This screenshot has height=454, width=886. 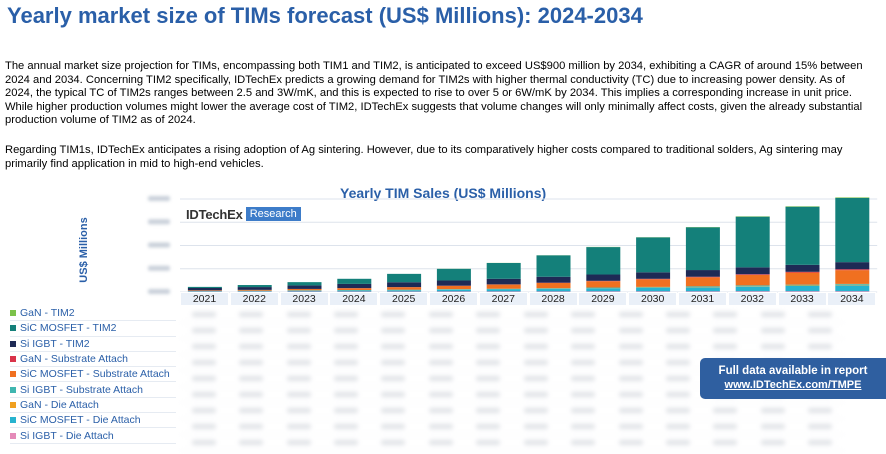 What do you see at coordinates (793, 385) in the screenshot?
I see `banner-link: www.IDTechEx.com/TMPE` at bounding box center [793, 385].